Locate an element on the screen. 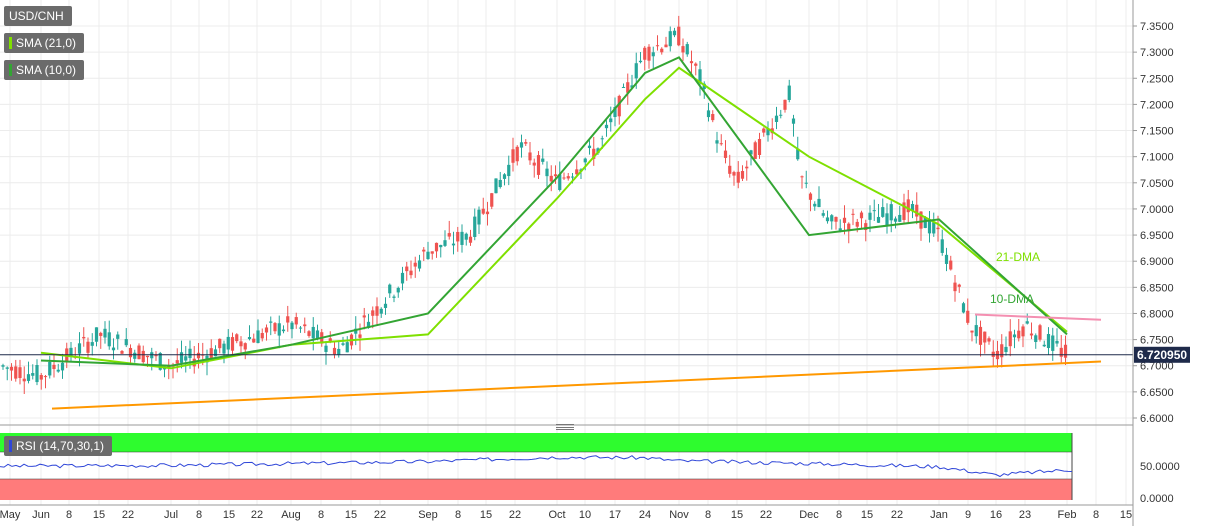  price-tick-label: 7.2500 is located at coordinates (1157, 79).